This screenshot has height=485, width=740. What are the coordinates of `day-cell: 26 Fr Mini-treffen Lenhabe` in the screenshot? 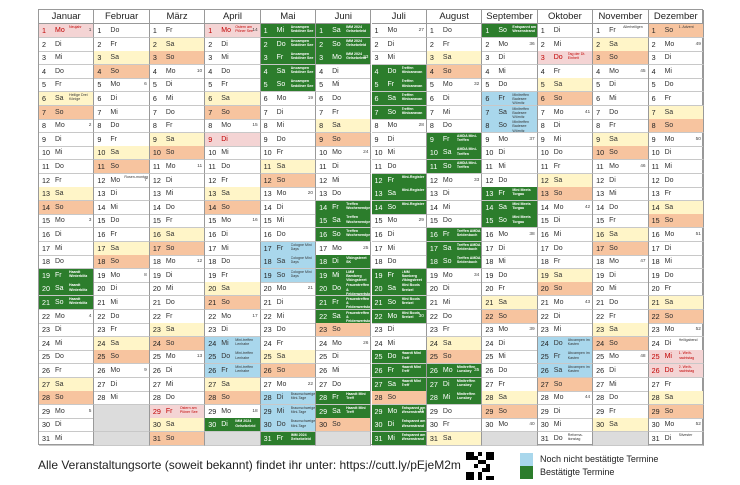 It's located at (233, 371).